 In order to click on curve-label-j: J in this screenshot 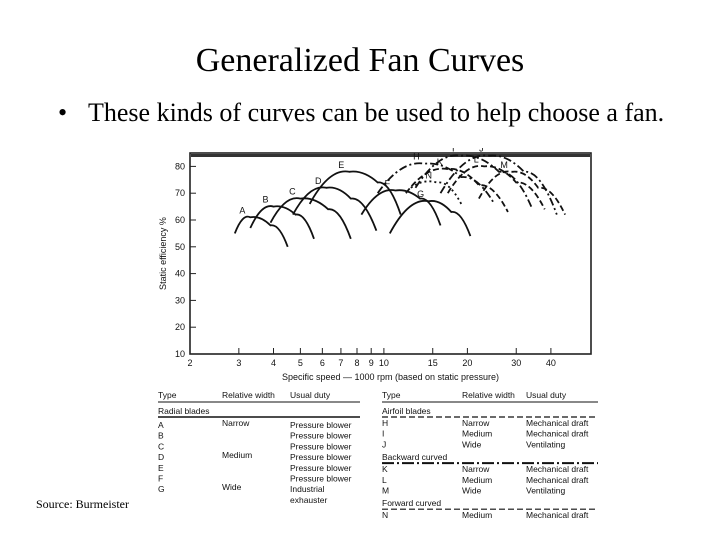, I will do `click(481, 151)`.